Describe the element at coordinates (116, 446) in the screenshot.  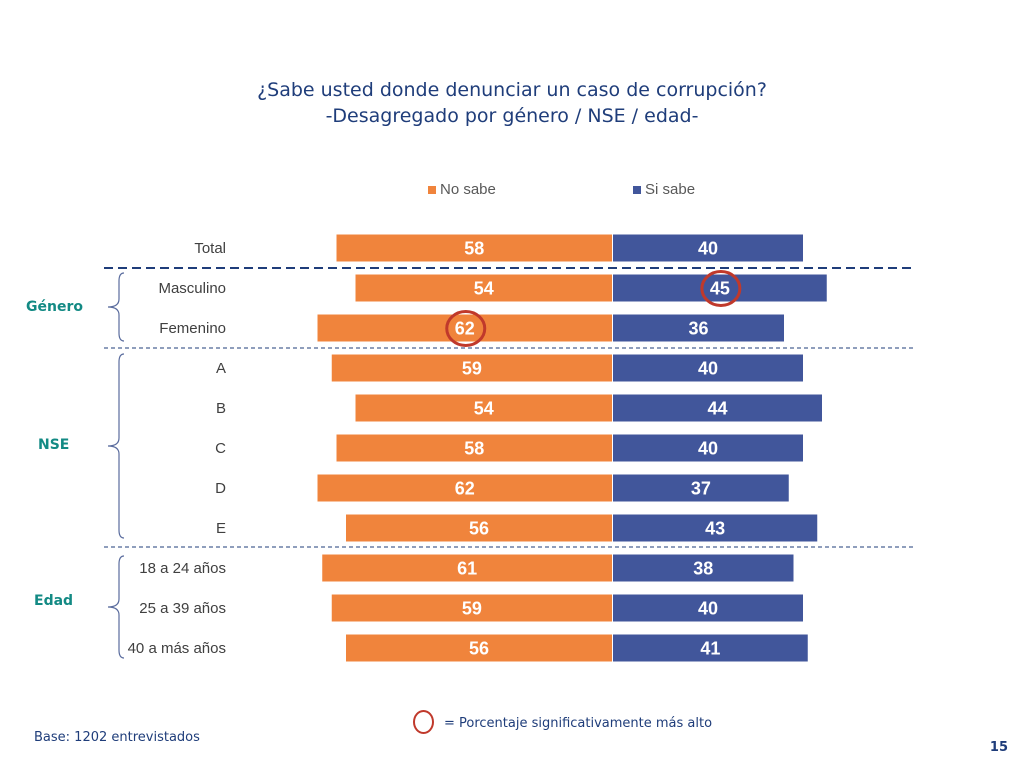
I see `brace-nse` at that location.